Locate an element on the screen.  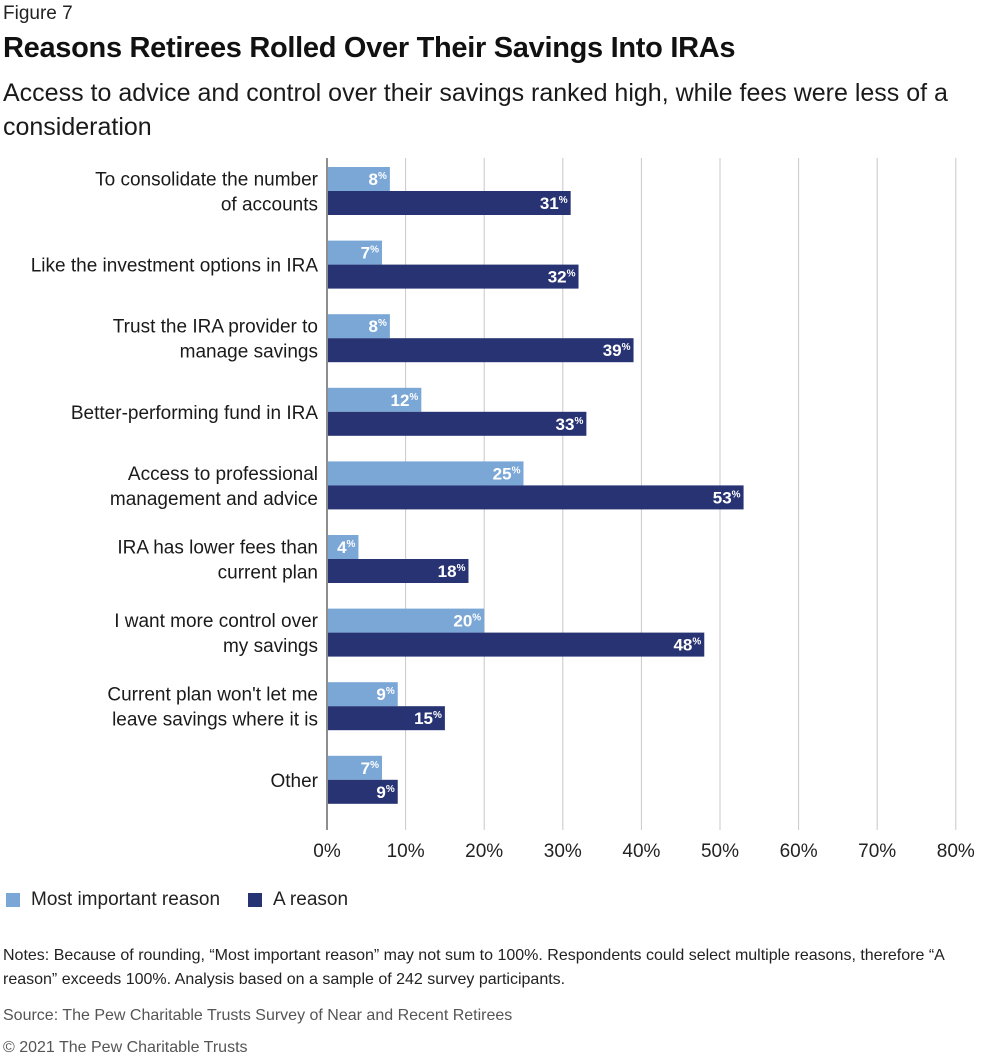
x-tick-label: 70% is located at coordinates (877, 851).